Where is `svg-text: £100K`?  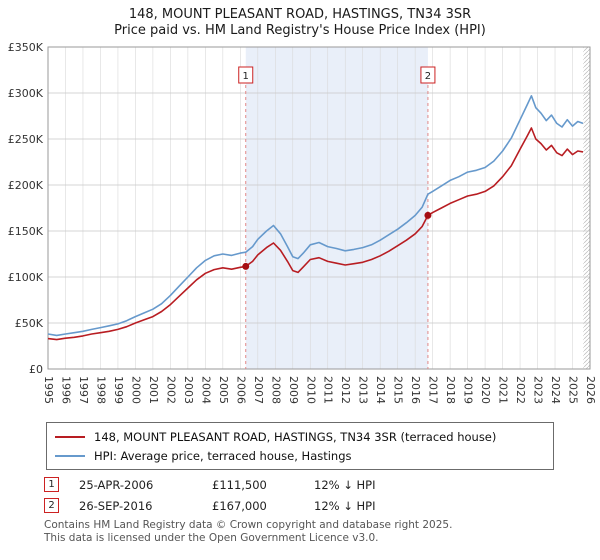
svg-text: £100K is located at coordinates (26, 277).